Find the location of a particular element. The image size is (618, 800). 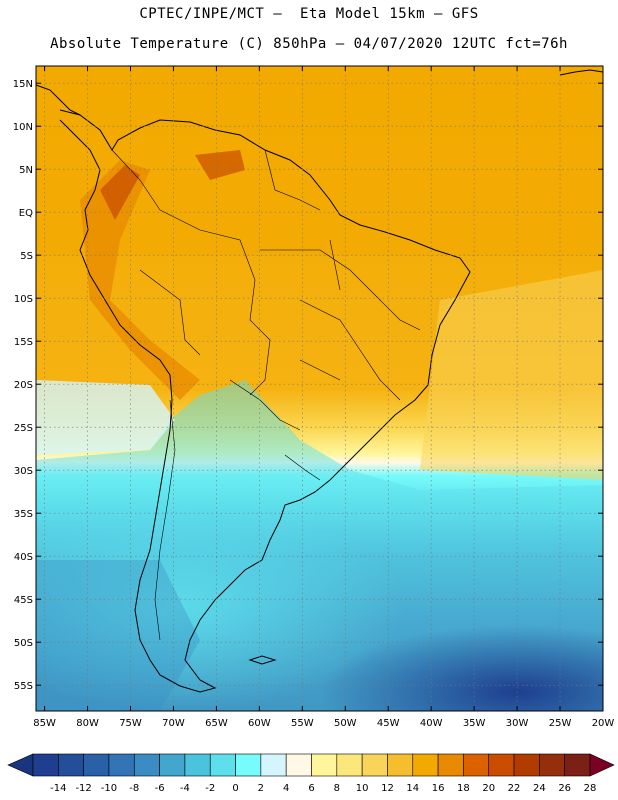

lon-label: 25W is located at coordinates (560, 723).